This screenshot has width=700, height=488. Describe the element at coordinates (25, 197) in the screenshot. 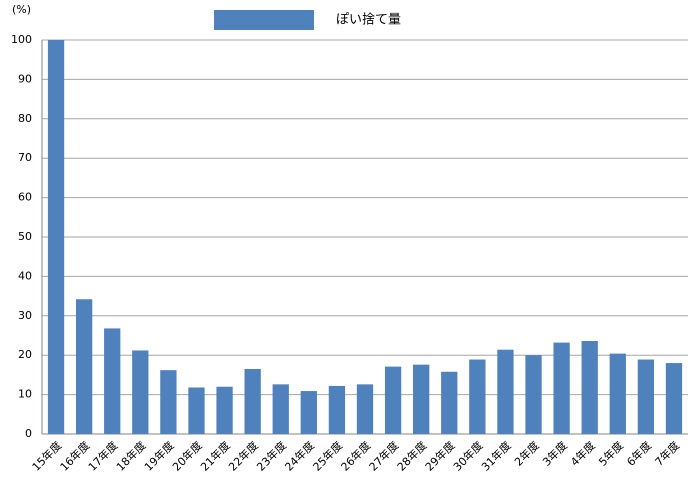

I see `y-tick-label: 60` at that location.